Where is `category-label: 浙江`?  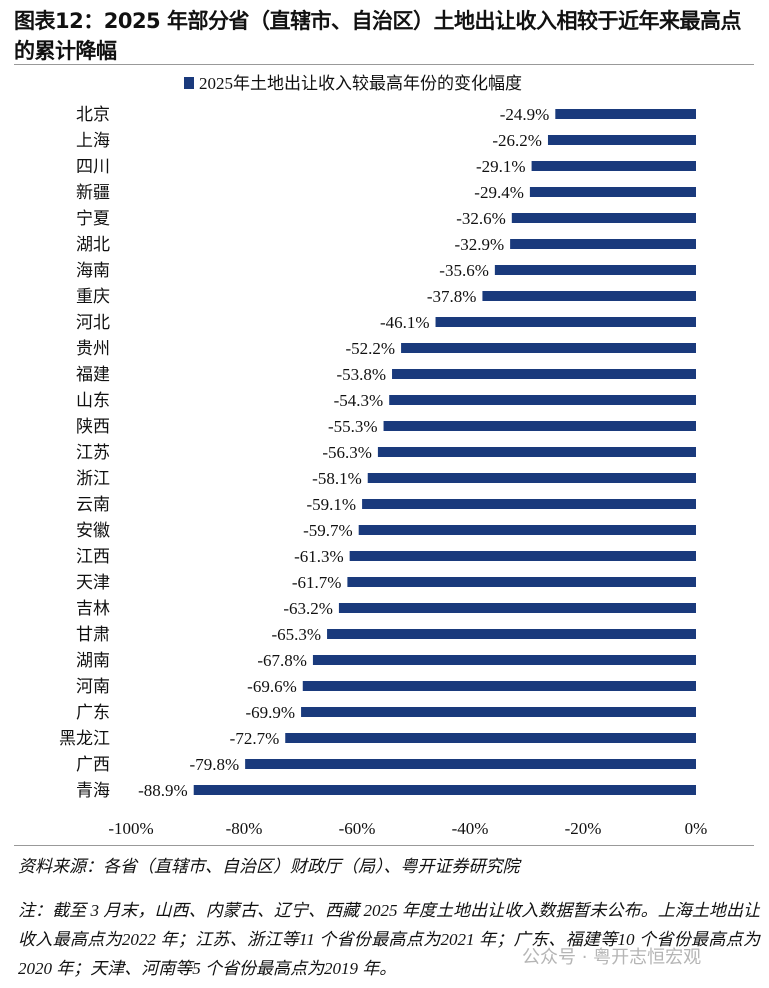
category-label: 浙江 is located at coordinates (93, 479).